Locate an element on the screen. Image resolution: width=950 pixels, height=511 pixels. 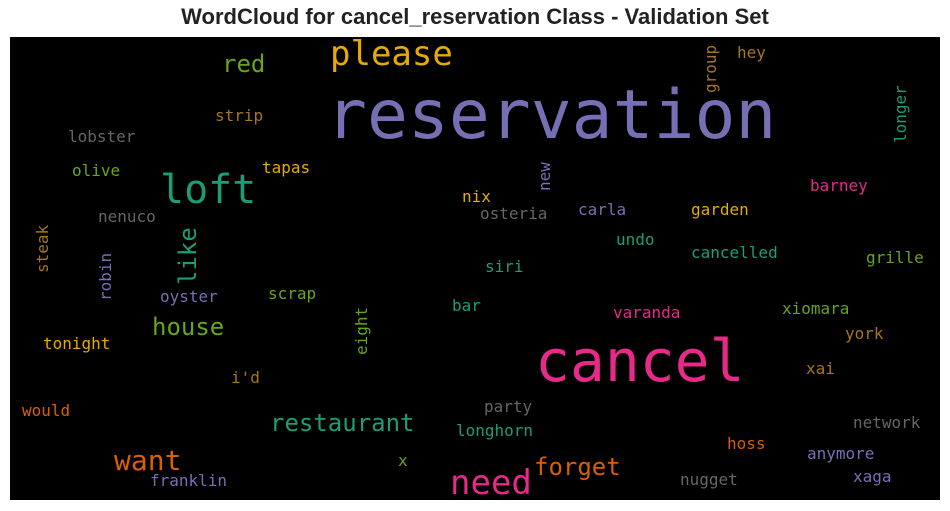
word-please: please is located at coordinates (391, 55).